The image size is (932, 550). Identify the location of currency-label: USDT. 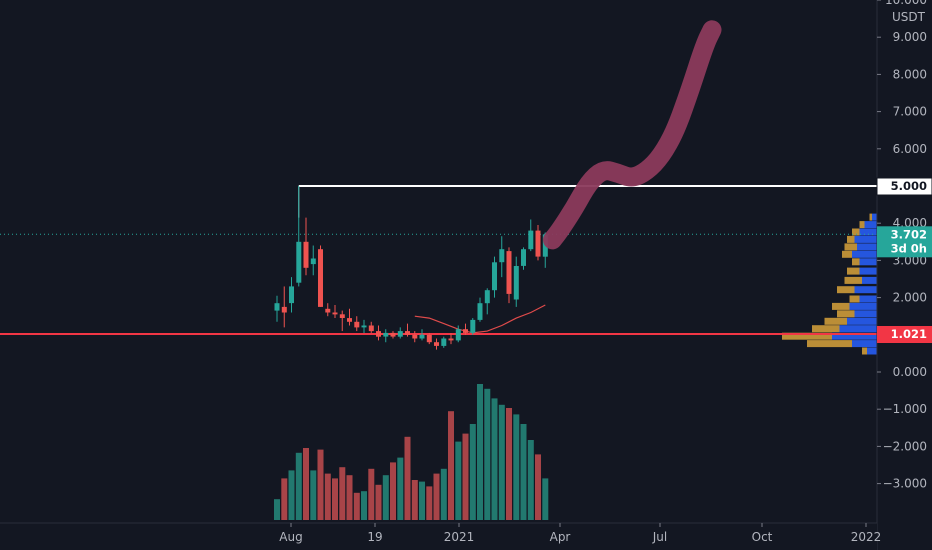
(909, 17).